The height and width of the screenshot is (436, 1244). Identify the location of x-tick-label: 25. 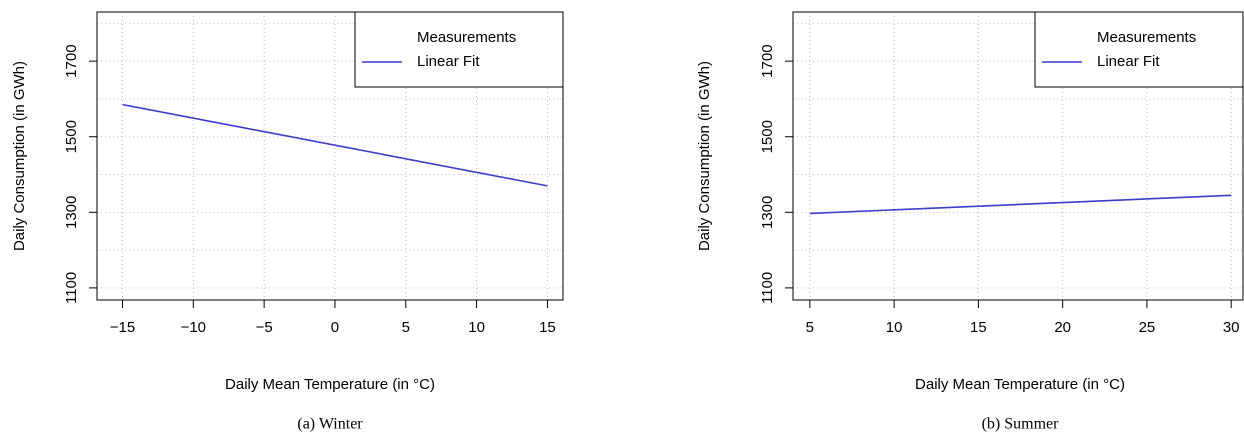
(1147, 327).